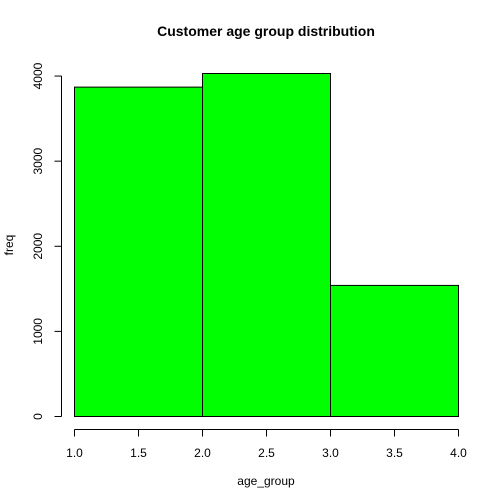  I want to click on x-tick-label-5: 3.0, so click(330, 453).